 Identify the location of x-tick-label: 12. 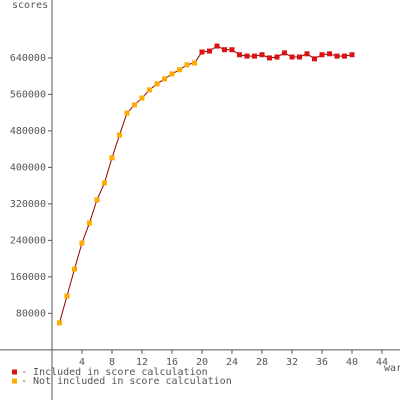
(142, 362).